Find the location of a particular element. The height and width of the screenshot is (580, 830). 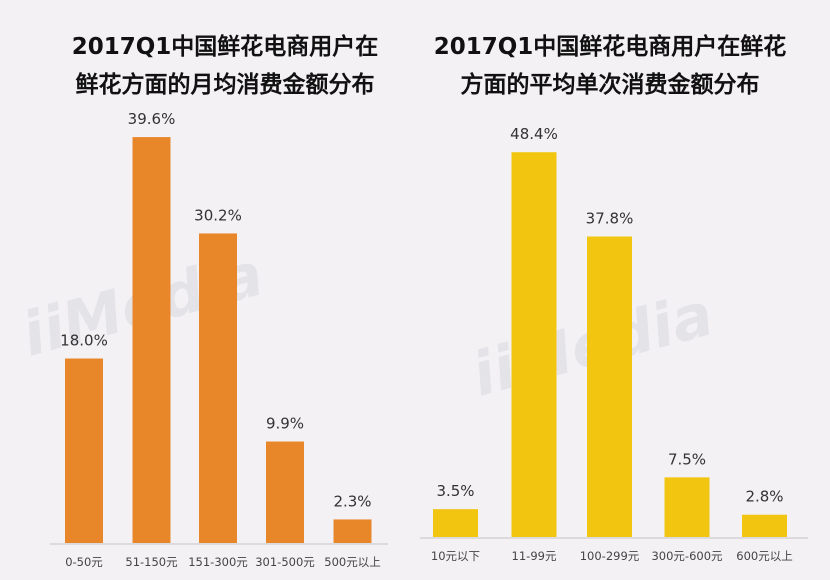

chart-title-left: 2017Q1中国鲜花电商用户在 鲜花方面的月均消费金额分布 is located at coordinates (225, 66).